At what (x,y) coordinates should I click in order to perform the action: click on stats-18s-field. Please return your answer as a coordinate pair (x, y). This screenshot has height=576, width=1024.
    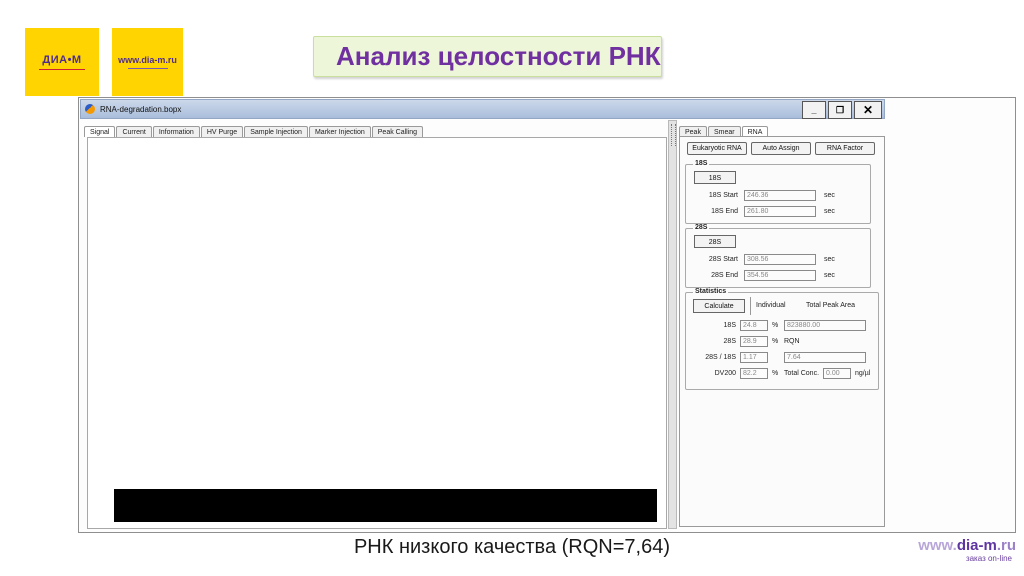
    Looking at the image, I should click on (754, 325).